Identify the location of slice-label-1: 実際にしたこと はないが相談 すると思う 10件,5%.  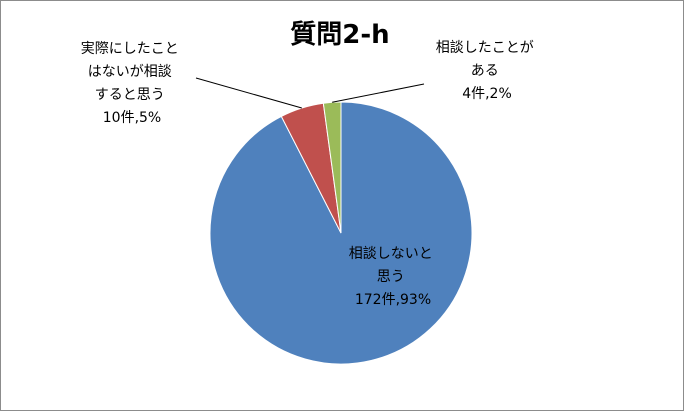
(132, 83).